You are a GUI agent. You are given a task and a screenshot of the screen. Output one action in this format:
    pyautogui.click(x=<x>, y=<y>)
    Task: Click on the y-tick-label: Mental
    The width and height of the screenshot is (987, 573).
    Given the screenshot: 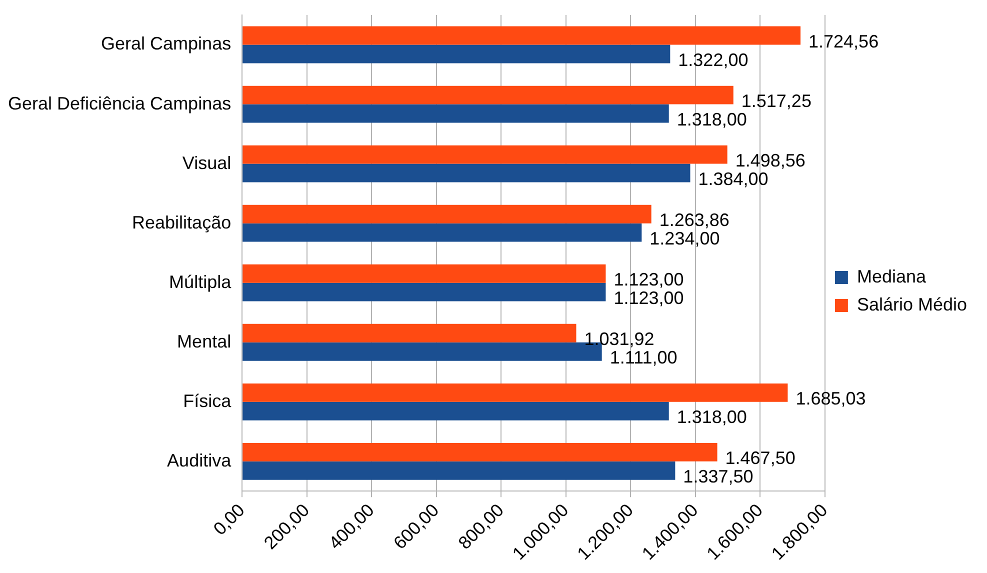 What is the action you would take?
    pyautogui.click(x=204, y=341)
    